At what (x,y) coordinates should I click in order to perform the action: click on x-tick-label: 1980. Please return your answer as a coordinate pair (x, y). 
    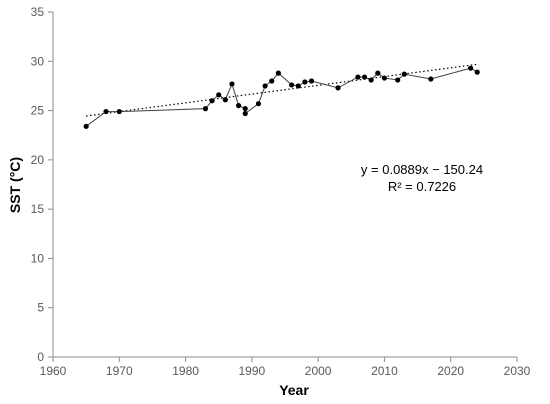
    Looking at the image, I should click on (185, 371).